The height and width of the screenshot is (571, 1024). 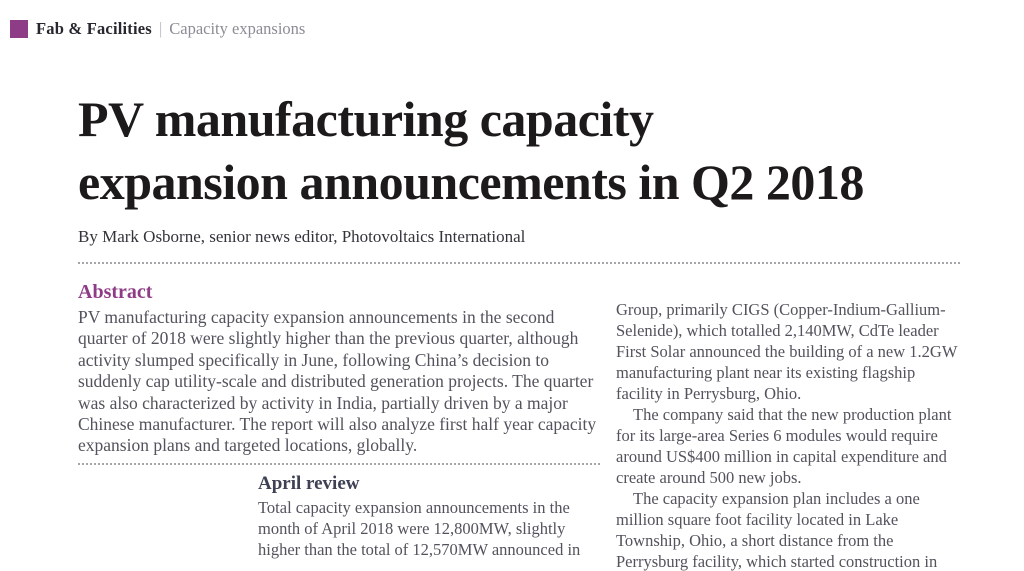 What do you see at coordinates (309, 483) in the screenshot?
I see `april-review-heading: April review` at bounding box center [309, 483].